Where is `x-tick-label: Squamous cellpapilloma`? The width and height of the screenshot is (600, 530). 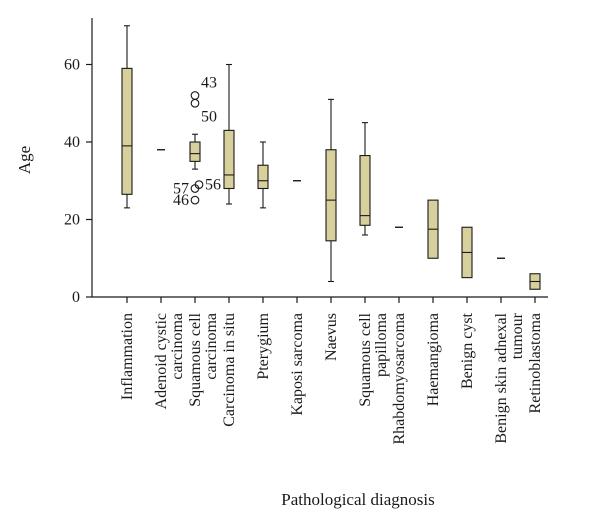
x-tick-label: Squamous cellpapilloma is located at coordinates (373, 359).